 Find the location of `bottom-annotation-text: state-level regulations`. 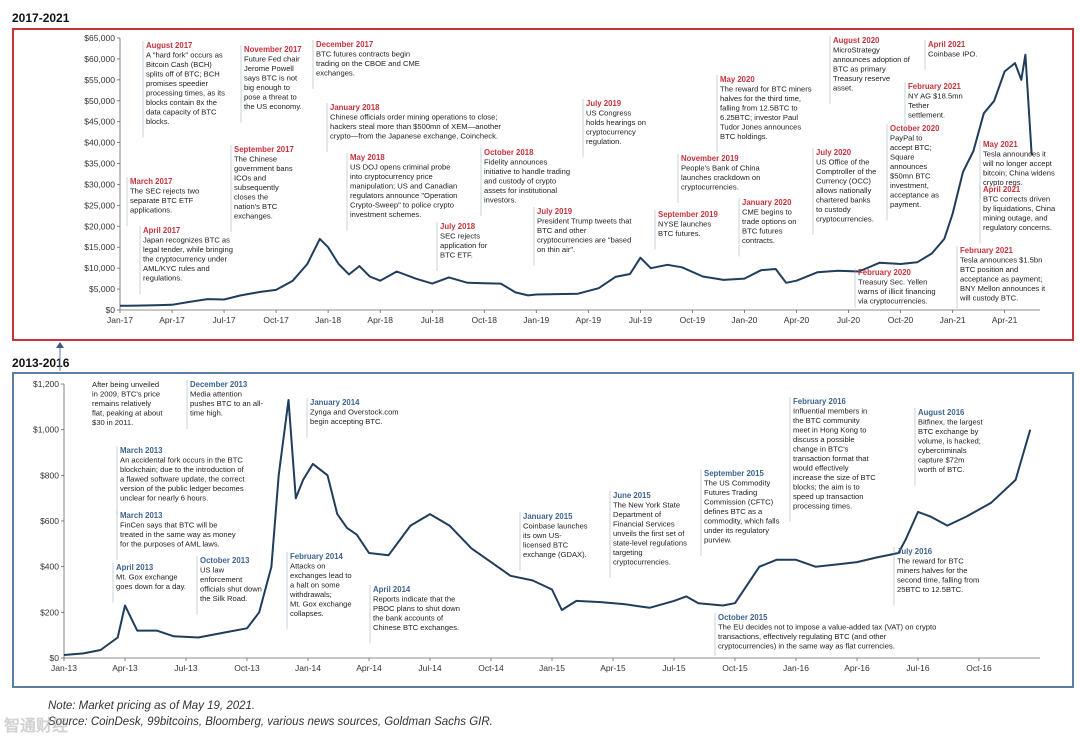

bottom-annotation-text: state-level regulations is located at coordinates (650, 543).